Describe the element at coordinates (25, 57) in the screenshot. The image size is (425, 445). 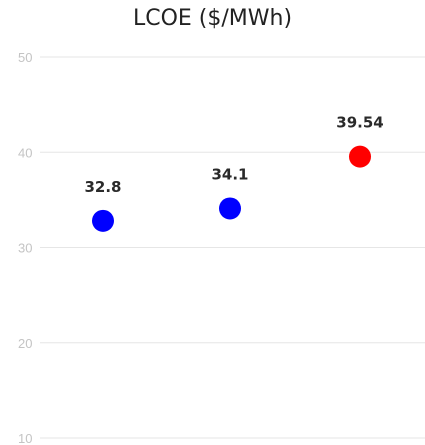
I see `y-tick-label: 50` at that location.